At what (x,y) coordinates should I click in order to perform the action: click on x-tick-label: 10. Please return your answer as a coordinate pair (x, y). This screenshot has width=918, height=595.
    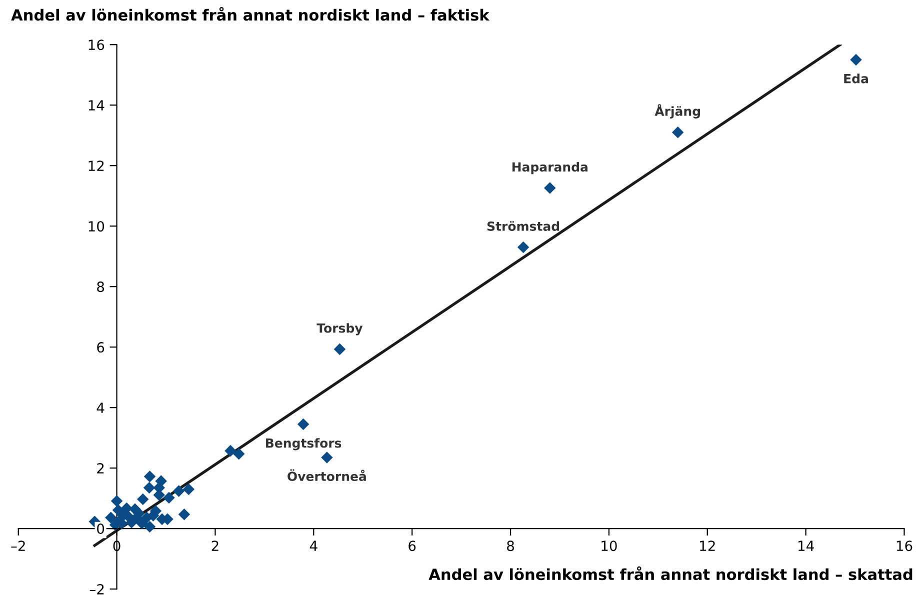
    Looking at the image, I should click on (609, 546).